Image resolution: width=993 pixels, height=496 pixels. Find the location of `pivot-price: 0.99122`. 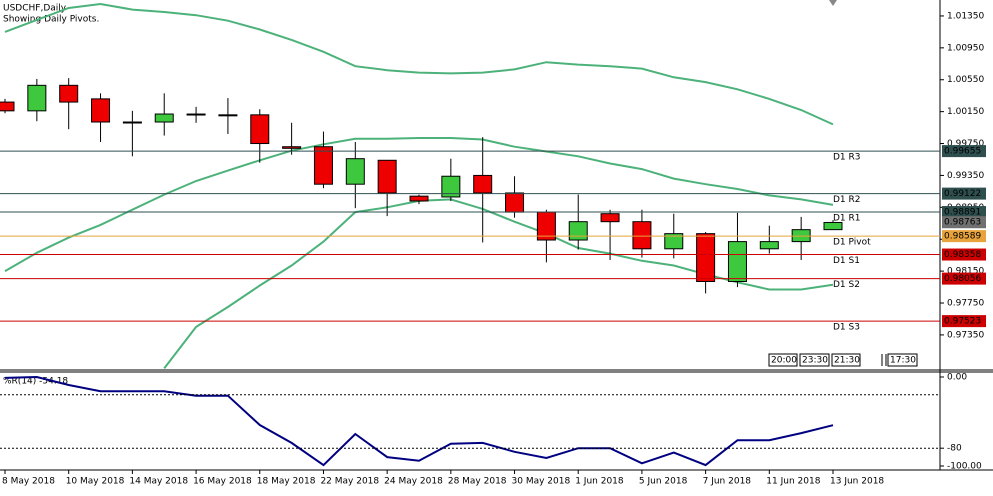

pivot-price: 0.99122 is located at coordinates (962, 194).